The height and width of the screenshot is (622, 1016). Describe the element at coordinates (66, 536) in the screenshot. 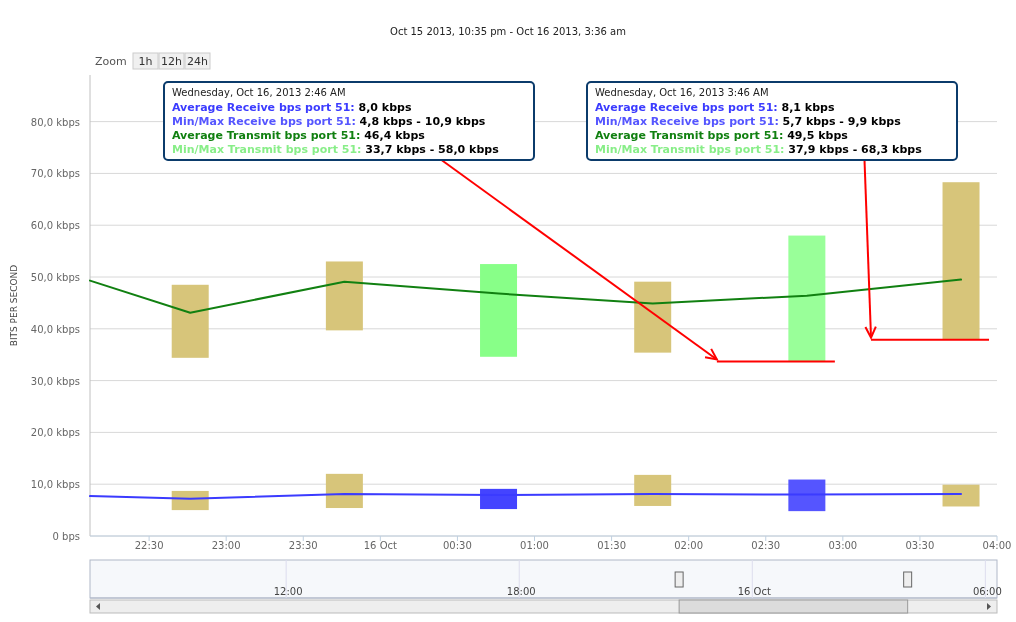

I see `y-tick-label: 0 bps` at that location.